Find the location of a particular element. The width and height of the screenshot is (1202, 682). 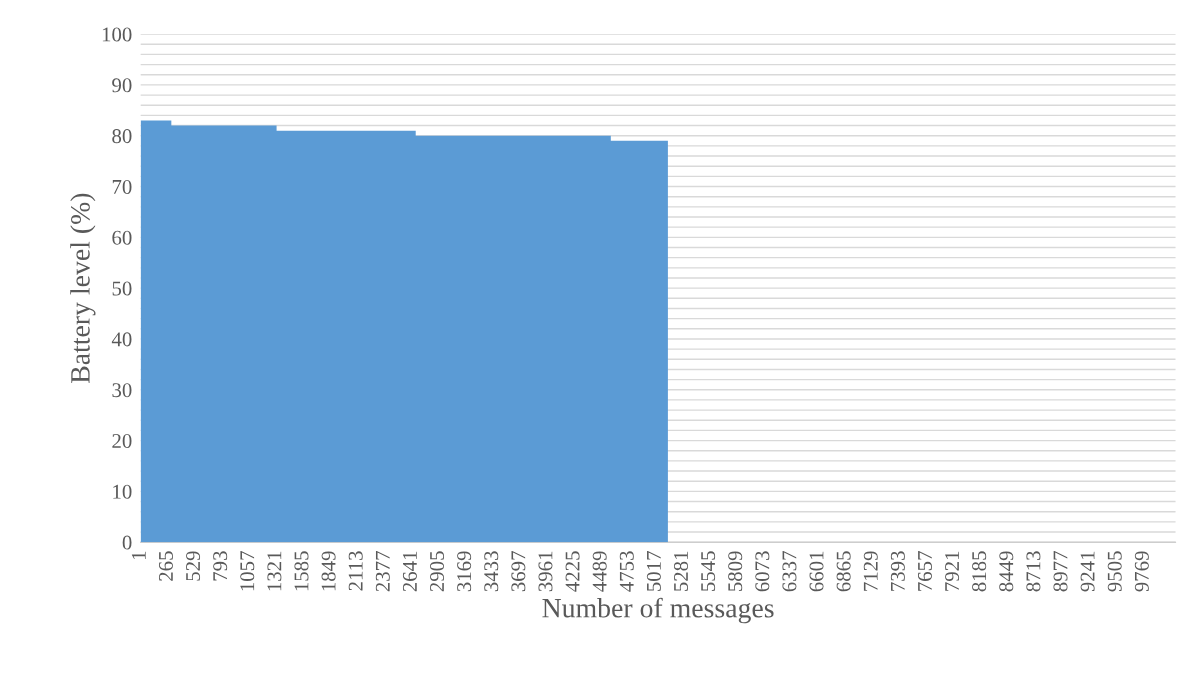

x-tick-label: 2377 is located at coordinates (382, 571).